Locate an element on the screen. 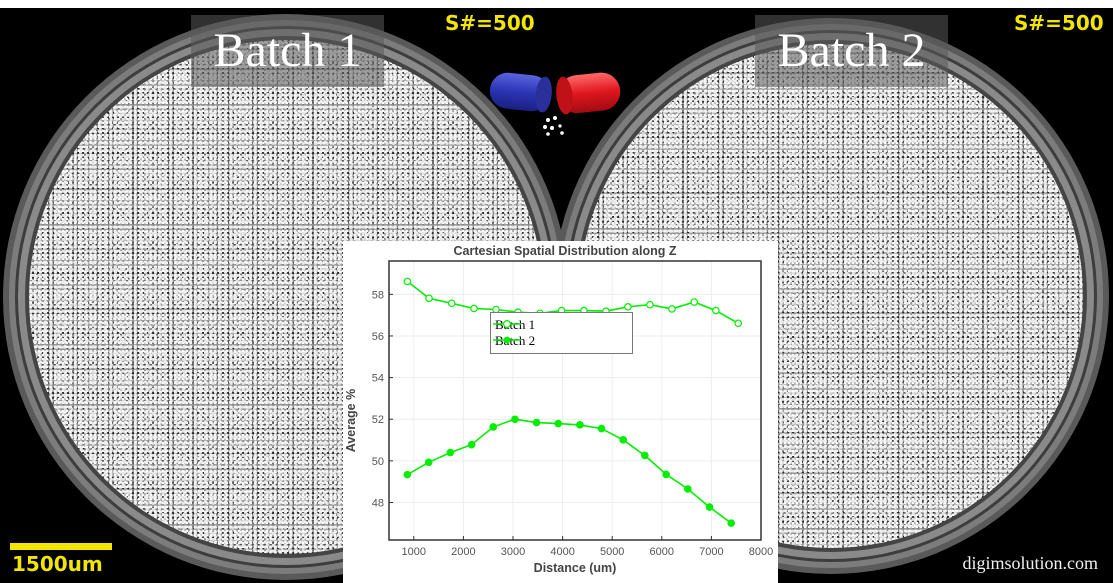 The height and width of the screenshot is (583, 1113). batch-1-label: Batch 1 is located at coordinates (287, 51).